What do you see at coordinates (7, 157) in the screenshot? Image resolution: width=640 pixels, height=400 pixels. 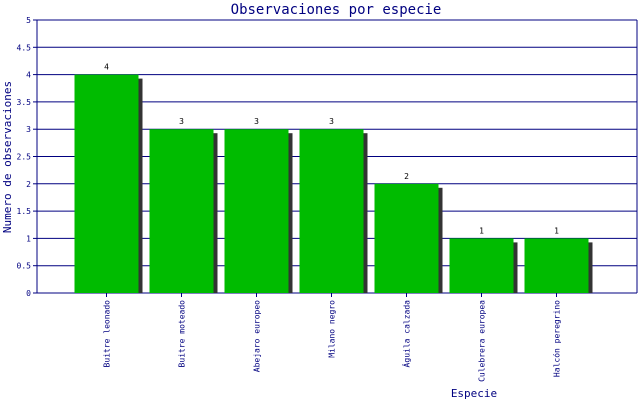 I see `y-axis-label: Numero de observaciones` at bounding box center [7, 157].